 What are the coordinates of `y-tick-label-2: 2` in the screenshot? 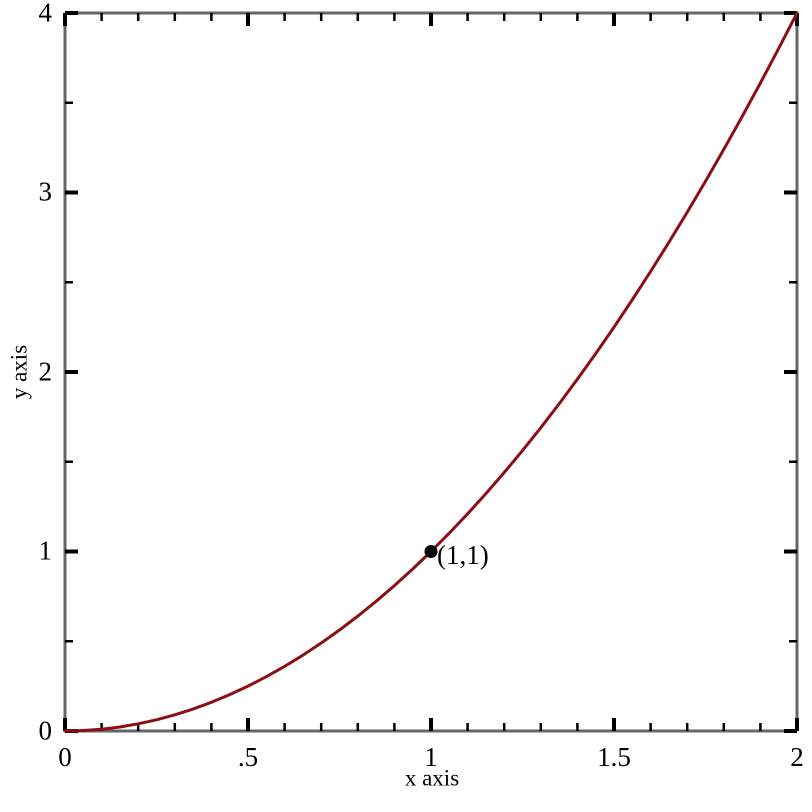 It's located at (45, 371).